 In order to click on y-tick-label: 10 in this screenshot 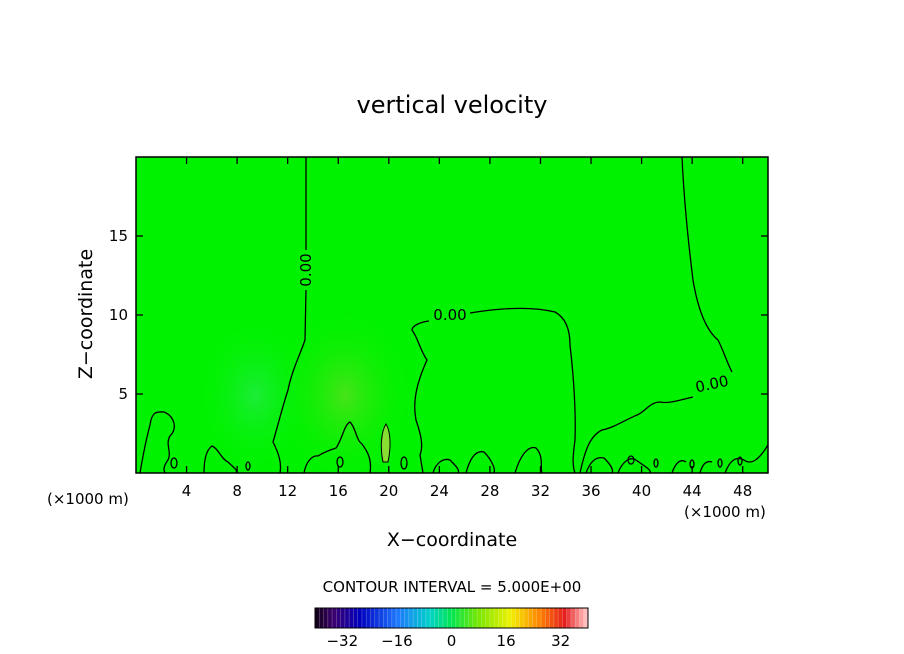, I will do `click(118, 315)`.